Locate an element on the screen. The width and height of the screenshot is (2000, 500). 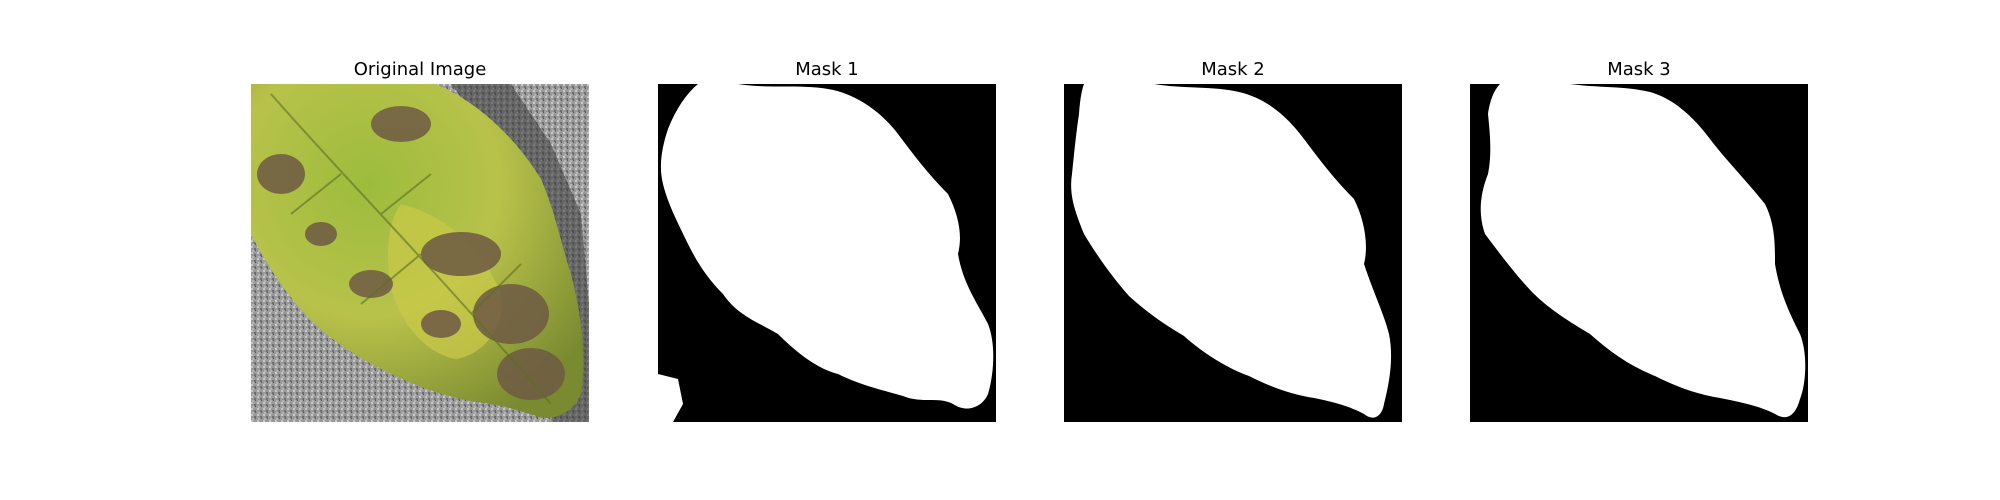
mask-3-image is located at coordinates (1639, 253).